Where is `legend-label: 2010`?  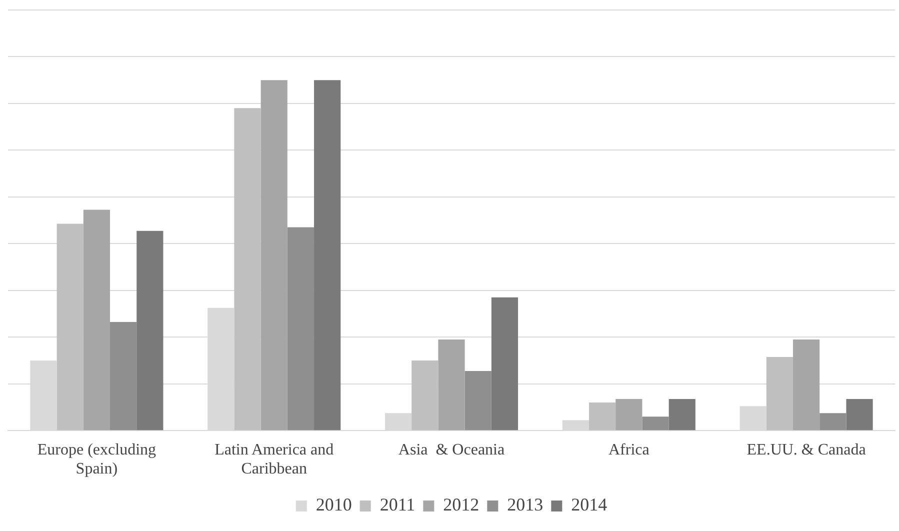
legend-label: 2010 is located at coordinates (334, 504).